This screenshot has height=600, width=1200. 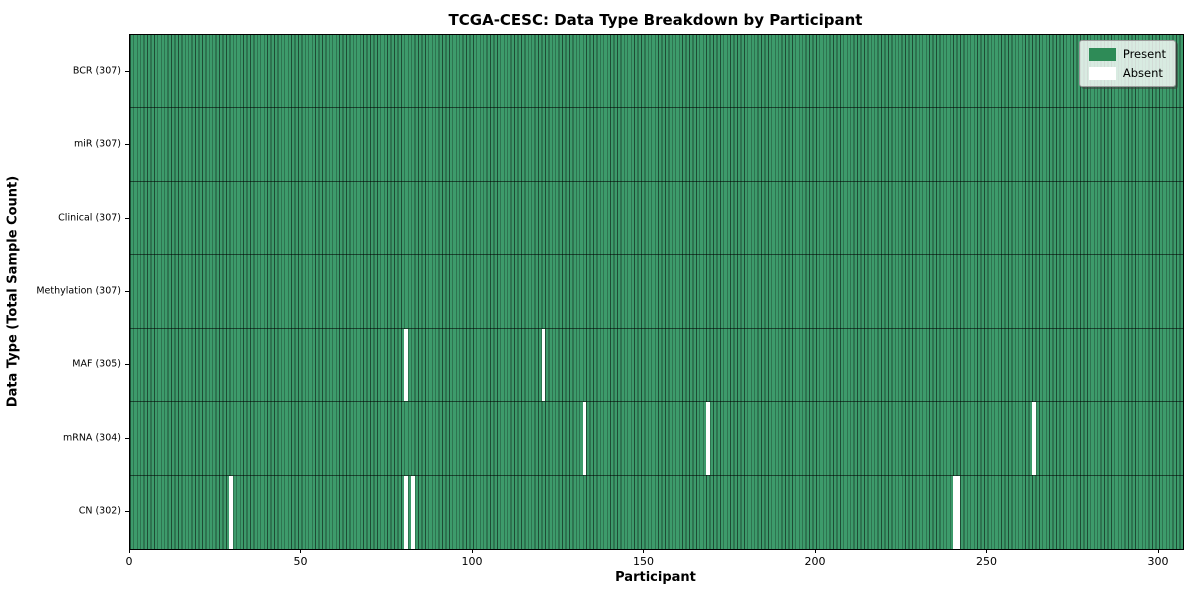 I want to click on x-tick-label: 150, so click(x=643, y=561).